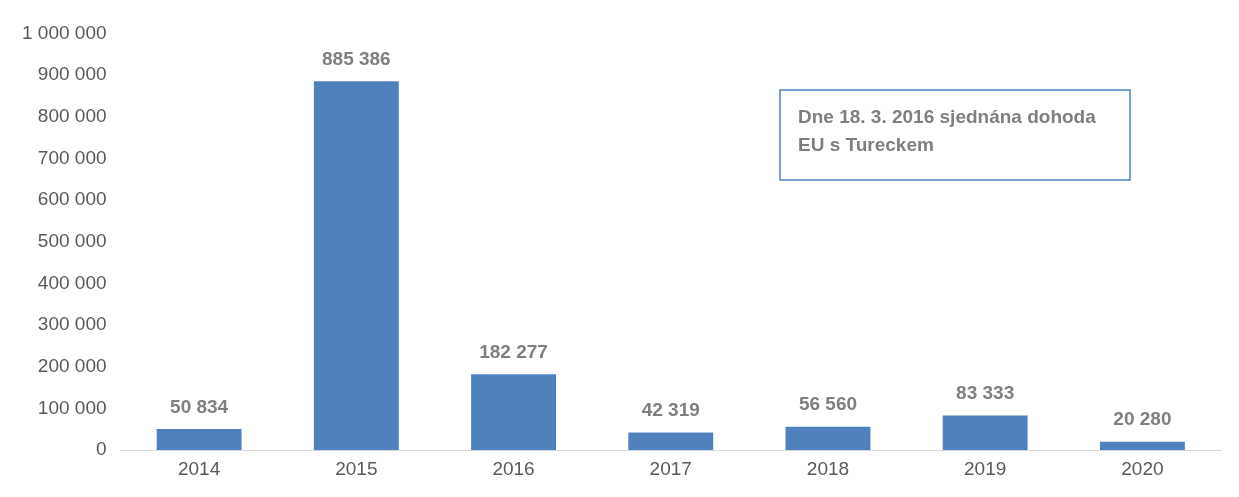 The height and width of the screenshot is (497, 1239). Describe the element at coordinates (199, 468) in the screenshot. I see `x-tick-label: 2014` at that location.